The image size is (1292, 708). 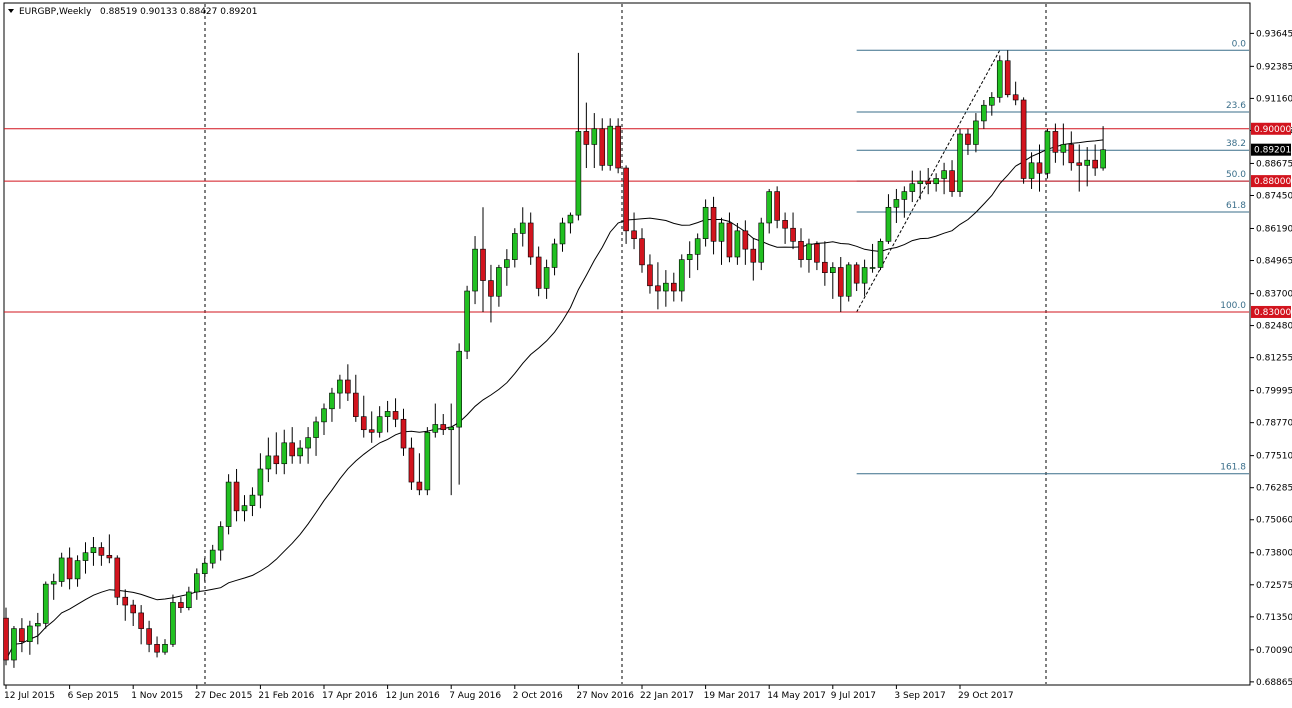 I want to click on time-tick-label: 1 Nov 2015, so click(x=157, y=696).